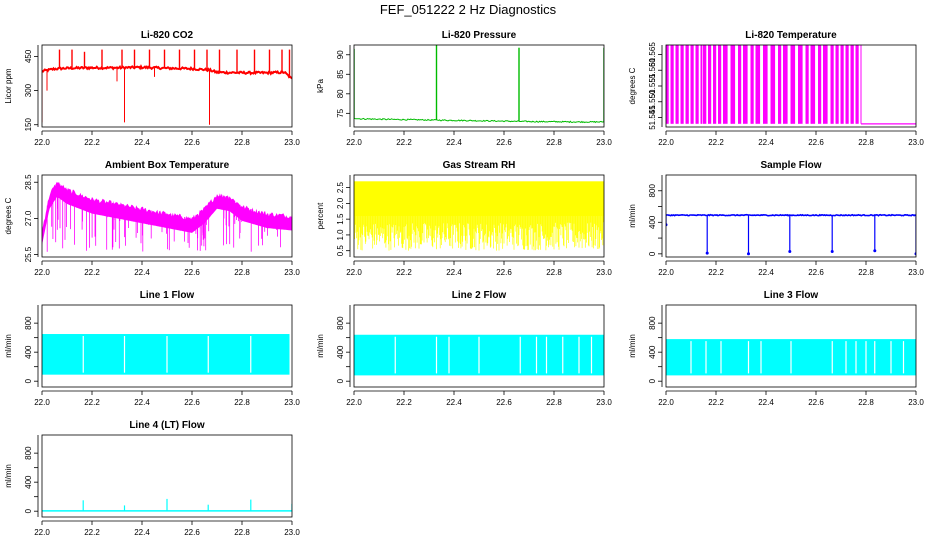  Describe the element at coordinates (320, 215) in the screenshot. I see `y-axis-label: percent` at that location.